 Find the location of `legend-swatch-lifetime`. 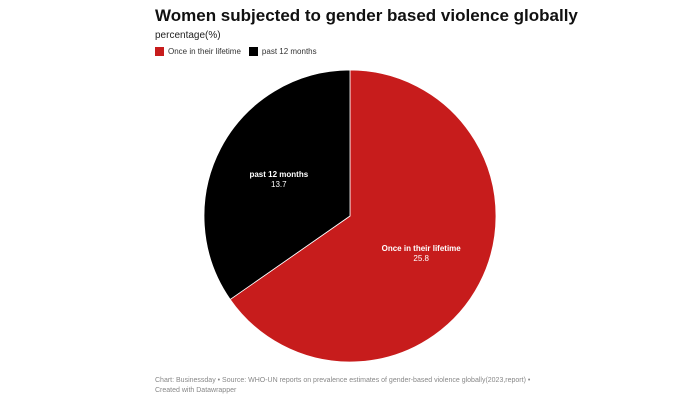

legend-swatch-lifetime is located at coordinates (159, 51).